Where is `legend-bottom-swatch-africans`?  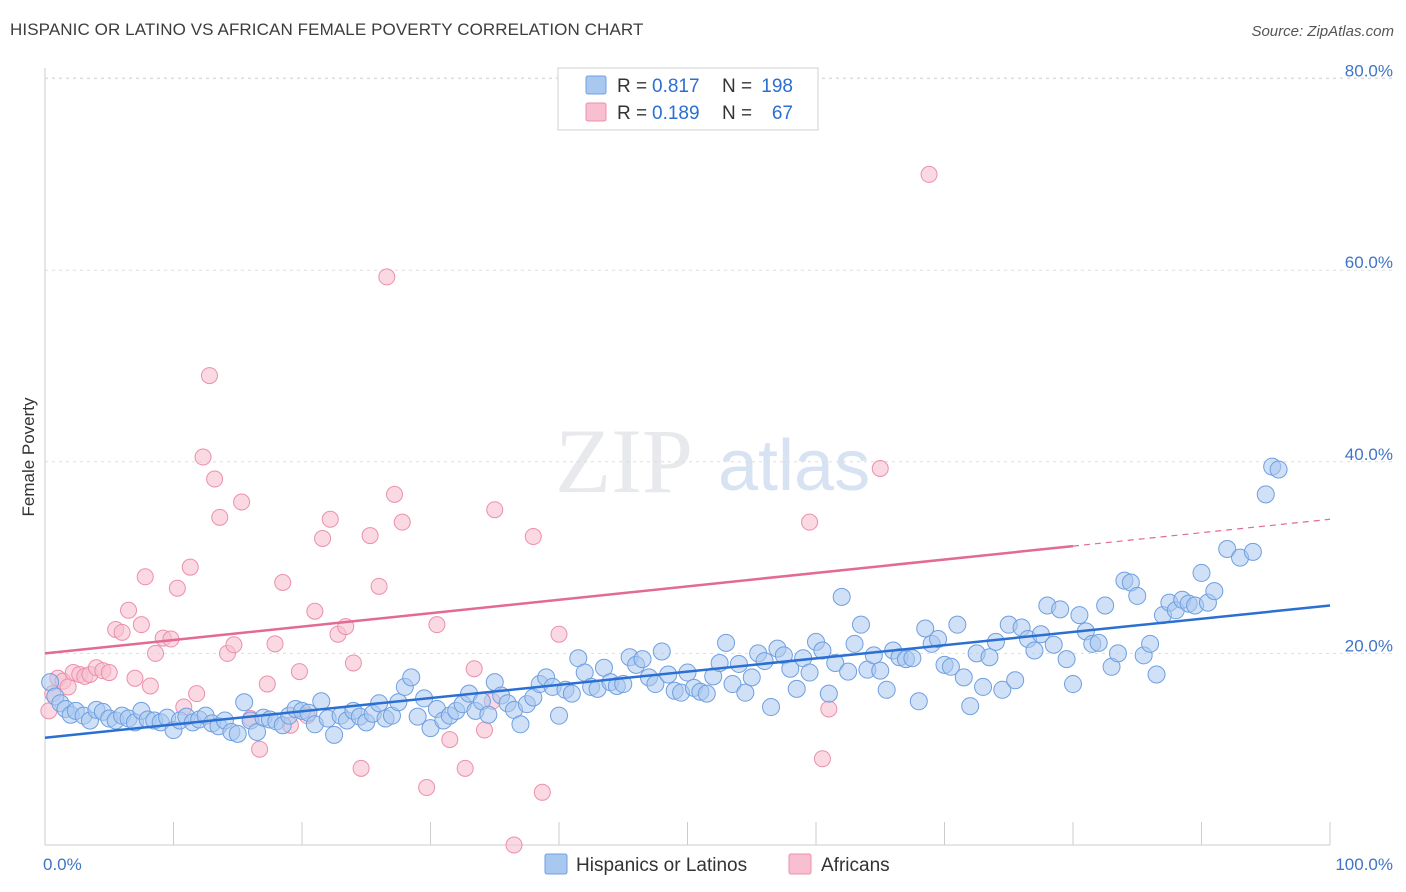 legend-bottom-swatch-africans is located at coordinates (800, 864).